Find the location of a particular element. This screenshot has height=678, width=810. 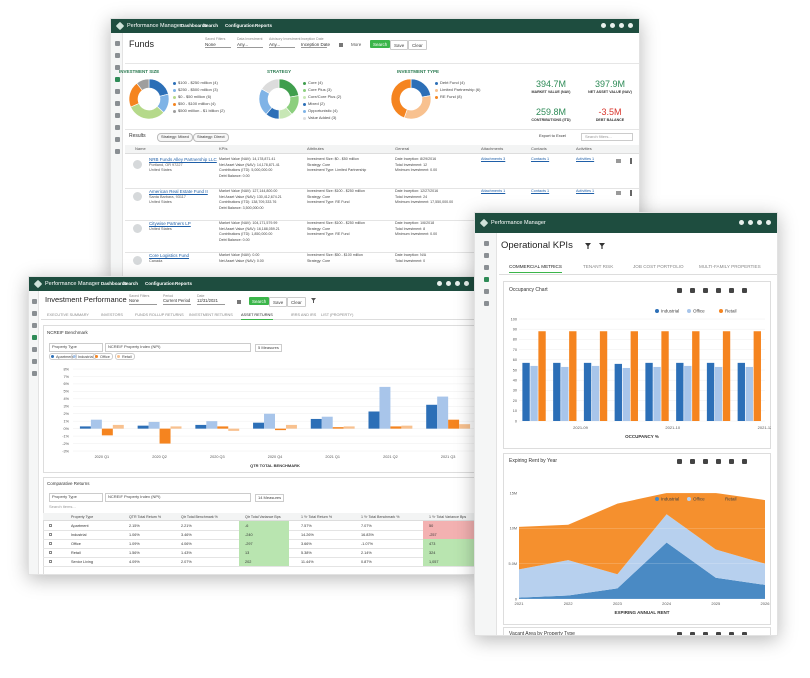

filter-value: Inception Date is located at coordinates (316, 45).